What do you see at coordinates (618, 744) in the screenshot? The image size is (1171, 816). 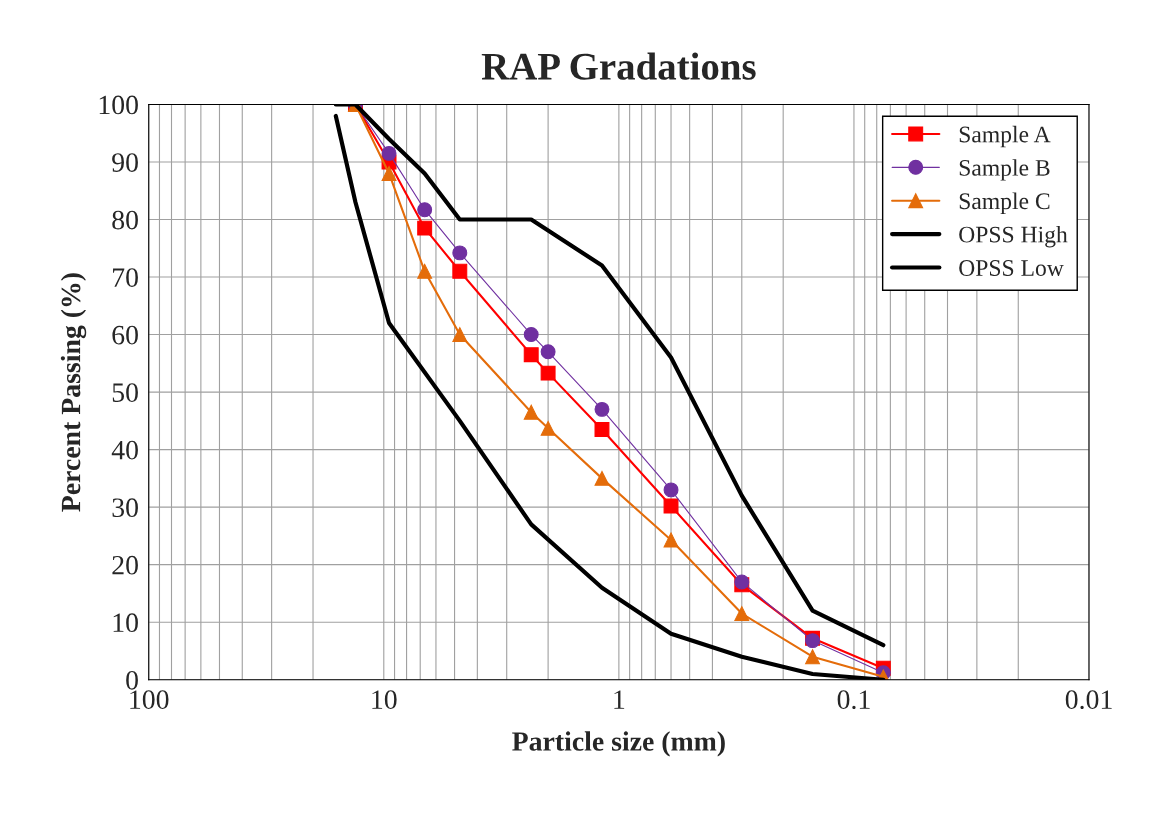 I see `x-axis-title: Particle size (mm)` at bounding box center [618, 744].